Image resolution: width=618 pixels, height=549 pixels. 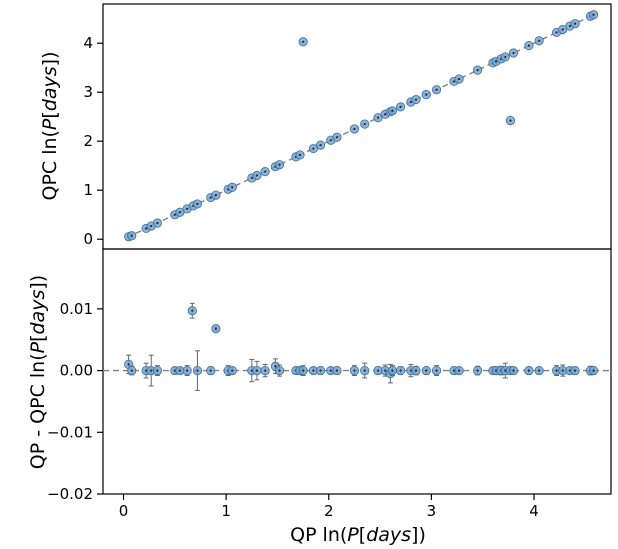 What do you see at coordinates (358, 535) in the screenshot?
I see `bottom-xlabel: QP ln(P[days])` at bounding box center [358, 535].